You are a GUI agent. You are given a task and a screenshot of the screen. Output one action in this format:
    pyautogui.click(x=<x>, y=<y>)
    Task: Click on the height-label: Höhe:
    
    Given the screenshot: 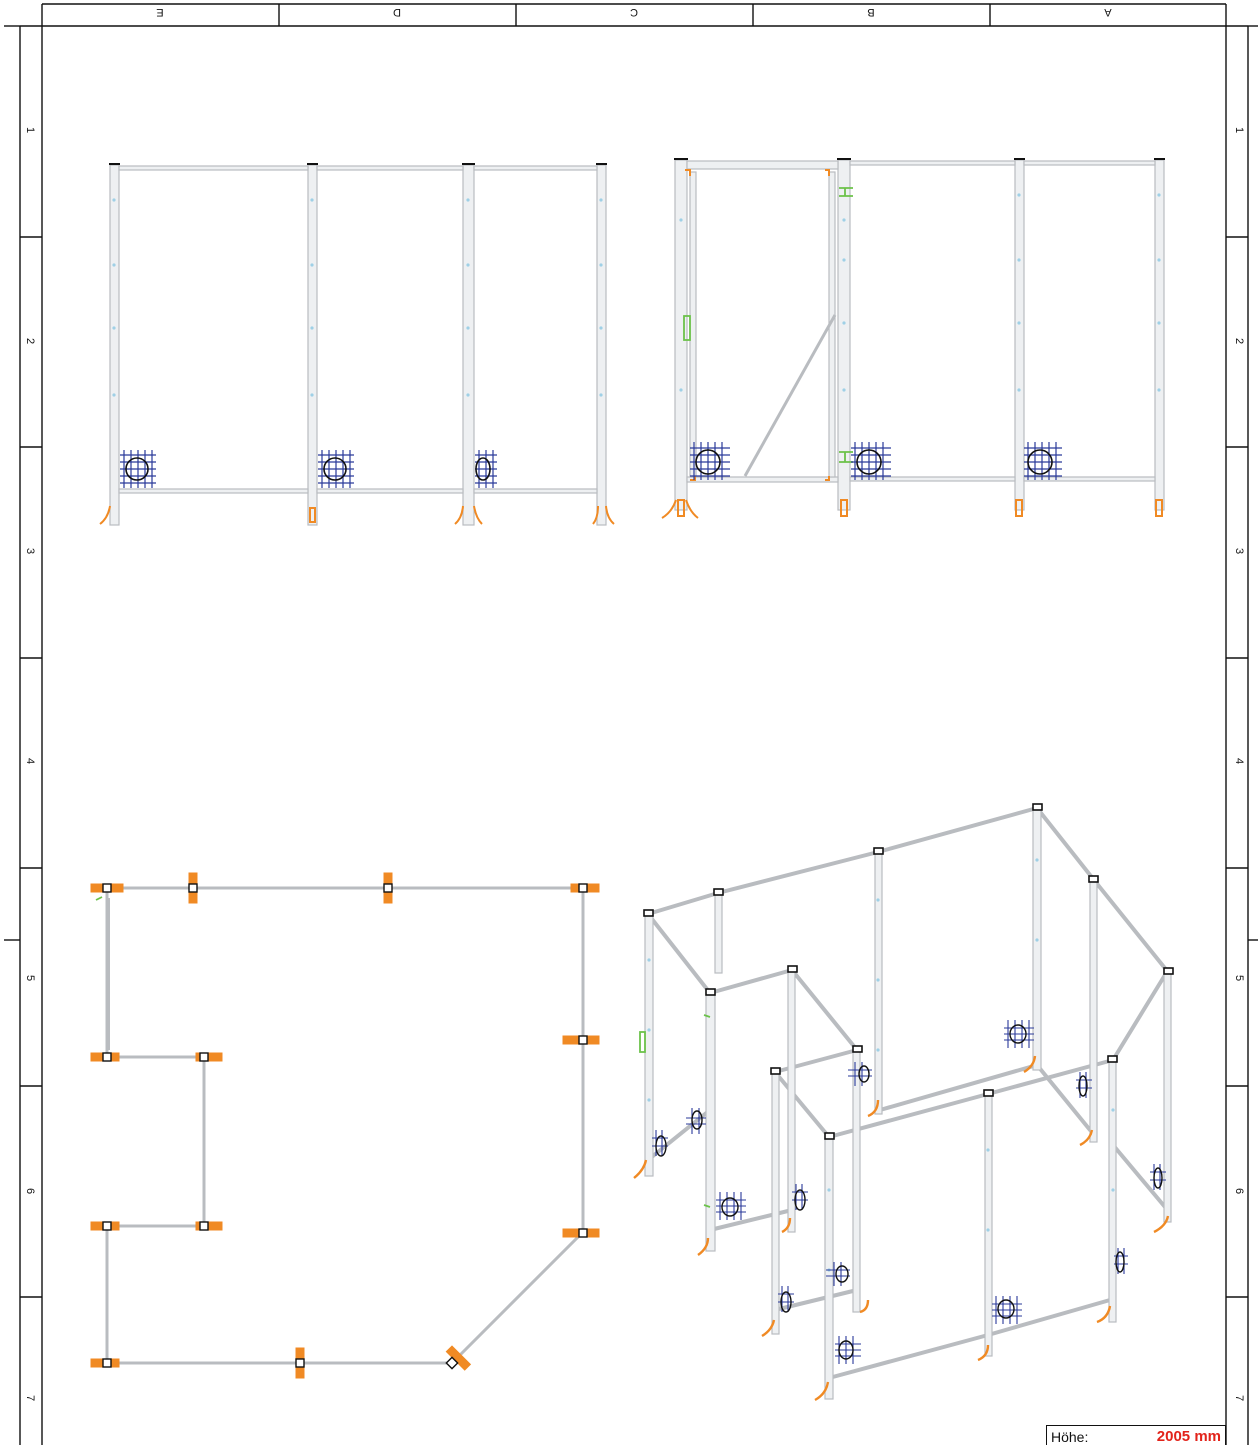 What is the action you would take?
    pyautogui.click(x=1070, y=1437)
    